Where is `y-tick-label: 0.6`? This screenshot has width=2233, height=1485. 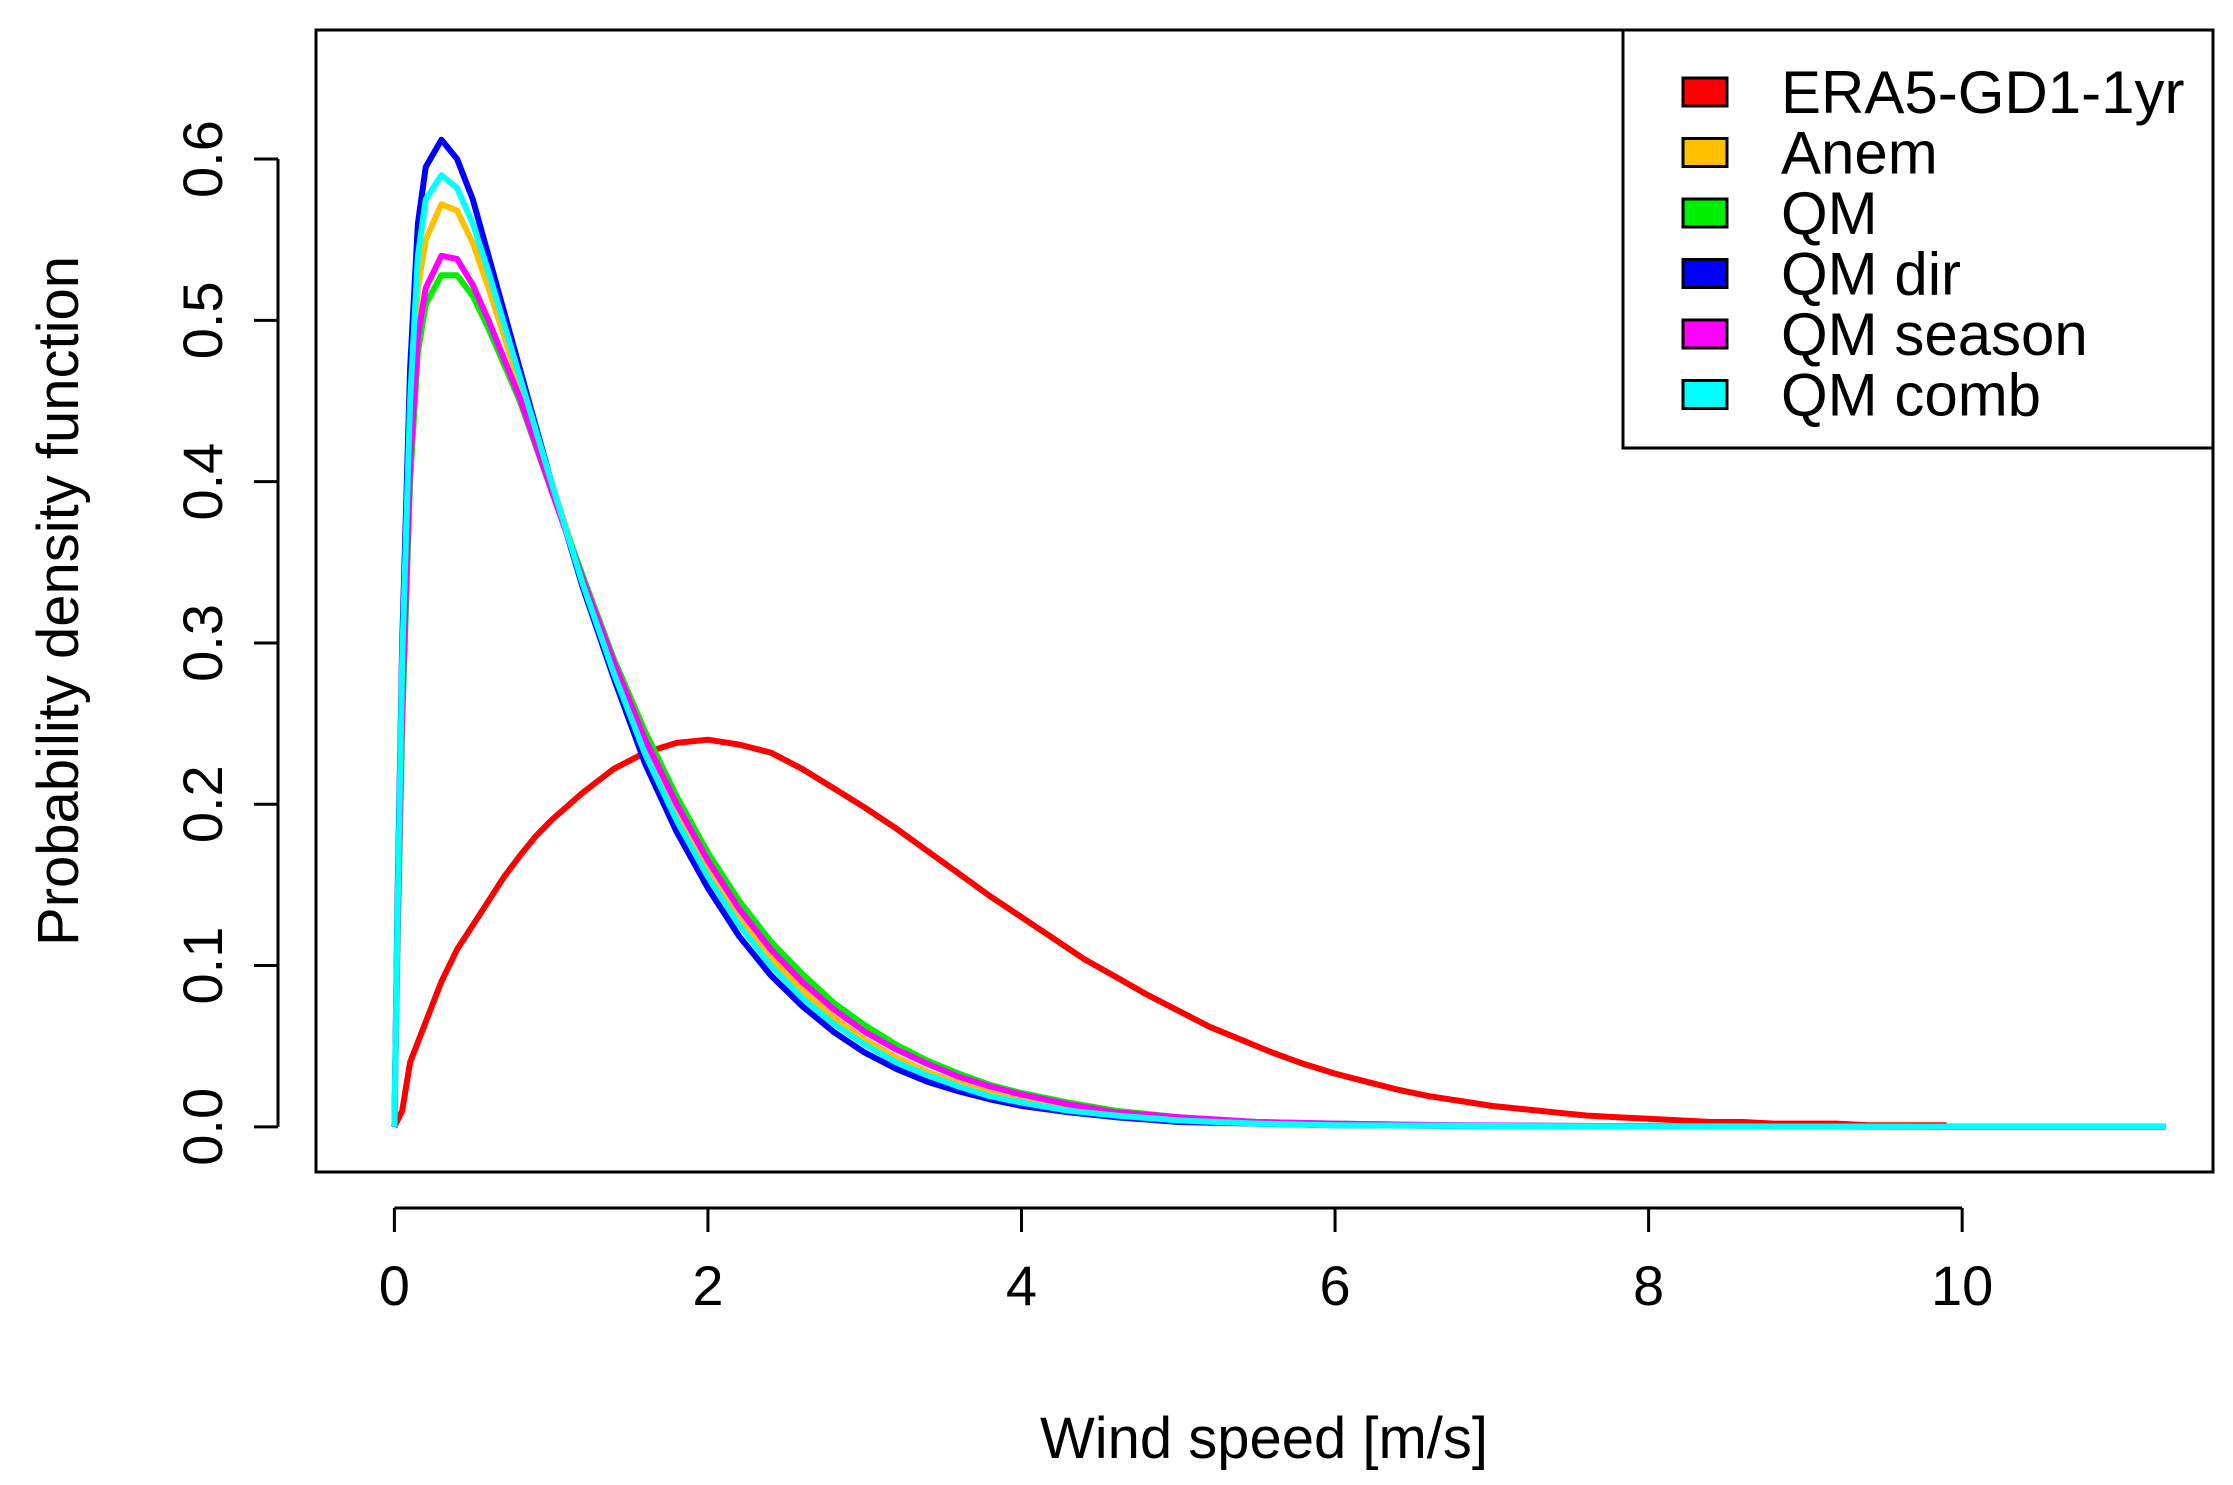
y-tick-label: 0.6 is located at coordinates (202, 159).